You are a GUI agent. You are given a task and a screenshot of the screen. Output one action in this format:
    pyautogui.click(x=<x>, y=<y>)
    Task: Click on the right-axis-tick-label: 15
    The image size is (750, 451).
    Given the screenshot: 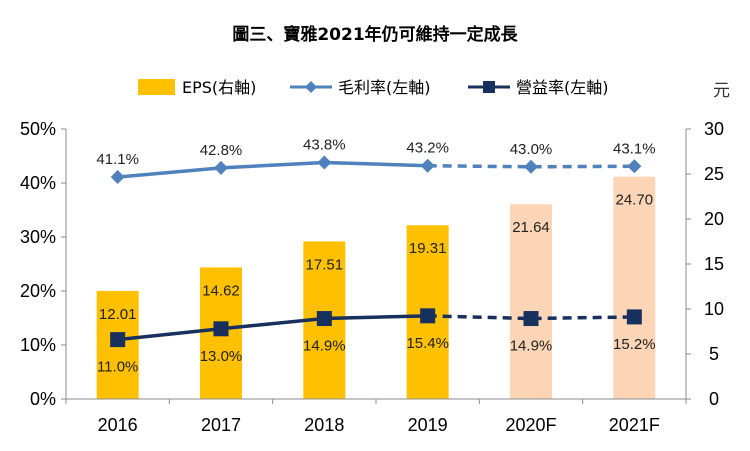 What is the action you would take?
    pyautogui.click(x=714, y=264)
    